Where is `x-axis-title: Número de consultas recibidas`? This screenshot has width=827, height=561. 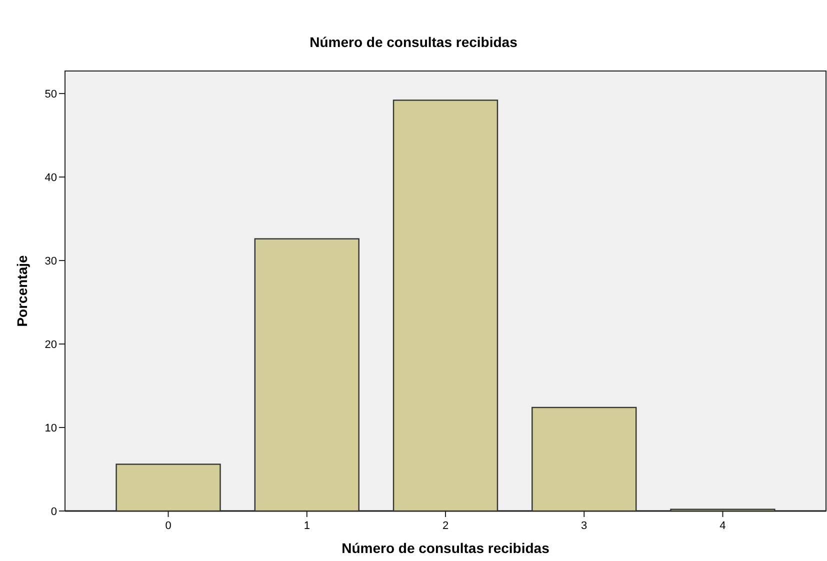
x-axis-title: Número de consultas recibidas is located at coordinates (446, 548).